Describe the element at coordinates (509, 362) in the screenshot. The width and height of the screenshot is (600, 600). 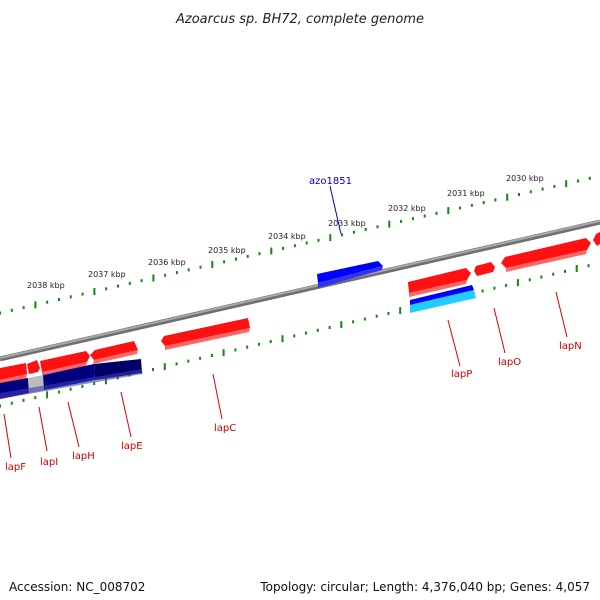
I see `gene-label-lapO: lapO` at that location.